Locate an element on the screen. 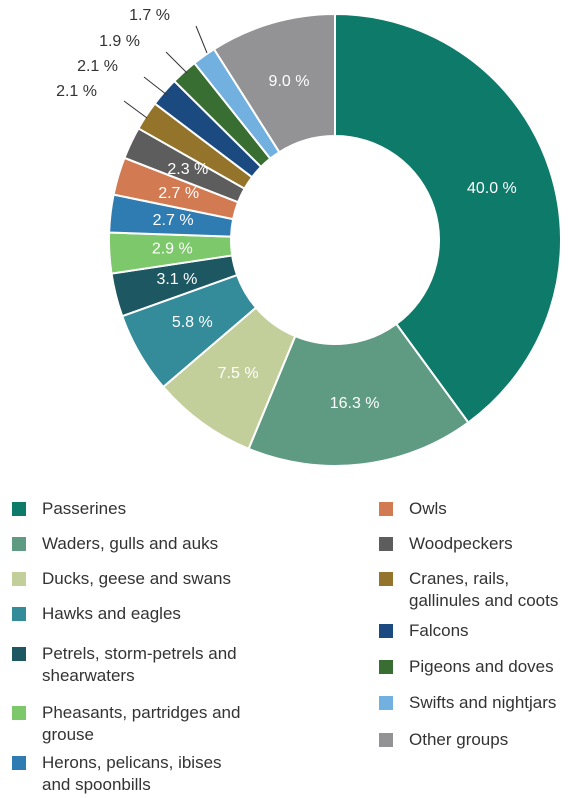  legend-swatch-pheasants is located at coordinates (19, 713).